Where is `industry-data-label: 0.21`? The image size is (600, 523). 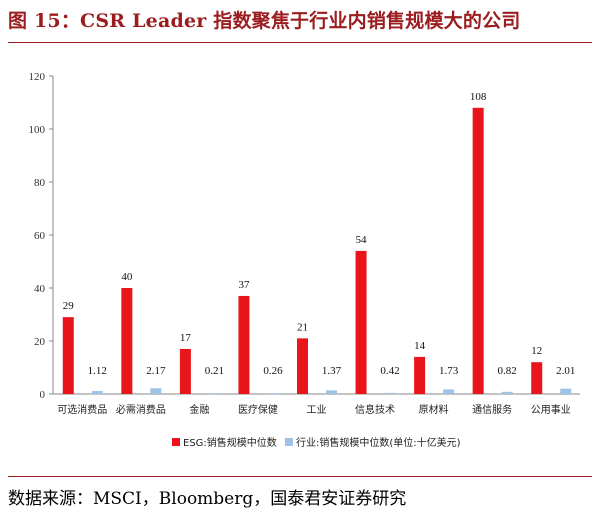 industry-data-label: 0.21 is located at coordinates (214, 371).